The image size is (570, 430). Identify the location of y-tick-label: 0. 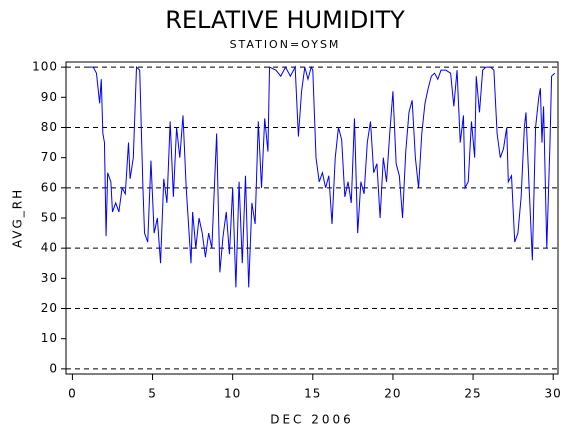
(53, 368).